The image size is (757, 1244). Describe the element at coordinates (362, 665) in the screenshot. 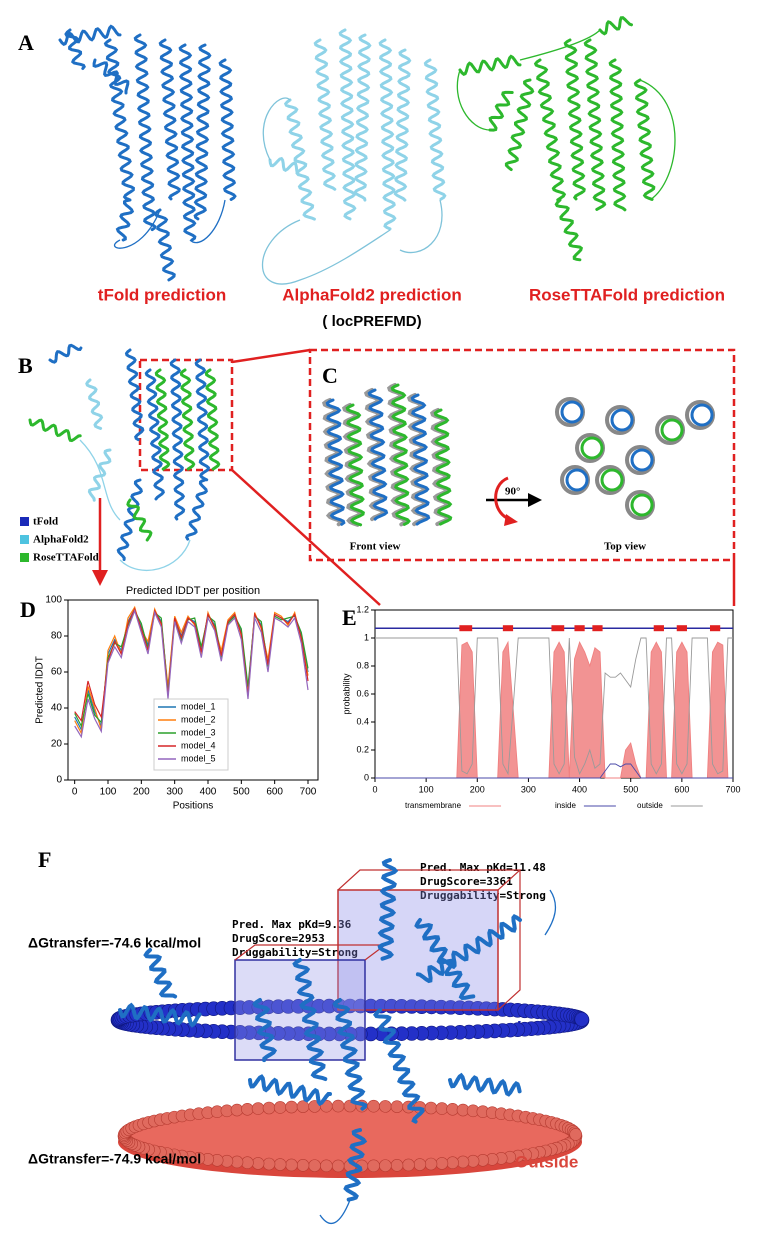

I see `y-tick-label: 0.8` at that location.